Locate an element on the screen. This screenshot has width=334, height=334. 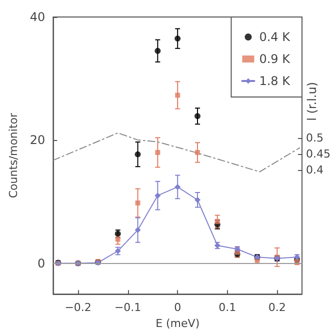
y2-tick-label: 0.5 is located at coordinates (315, 138).